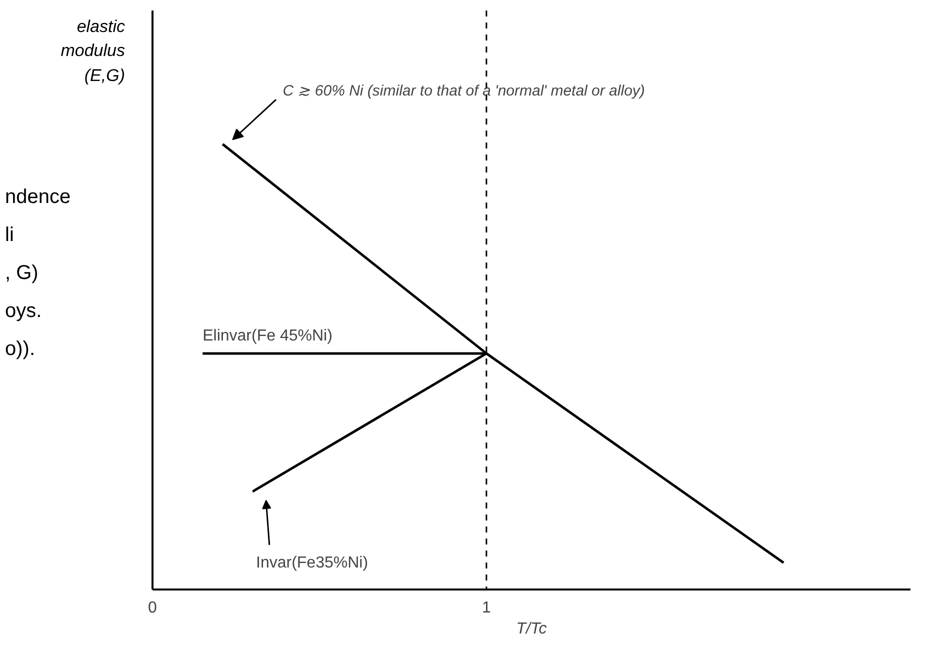 The width and height of the screenshot is (938, 648). What do you see at coordinates (531, 629) in the screenshot?
I see `x-axis-title: T/Tc` at bounding box center [531, 629].